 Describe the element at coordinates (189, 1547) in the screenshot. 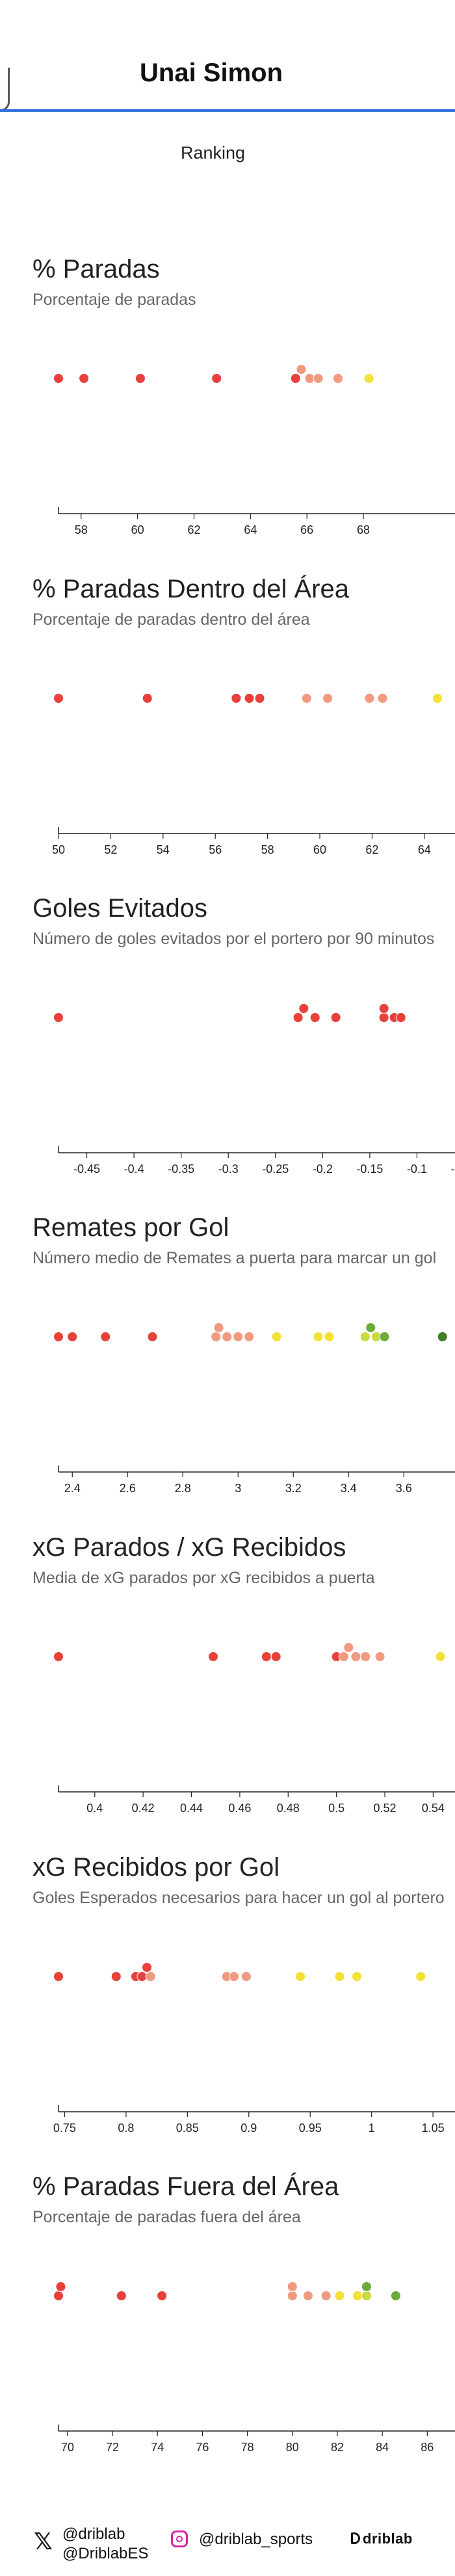

I see `chart-title: xG Parados / xG Recibidos` at that location.